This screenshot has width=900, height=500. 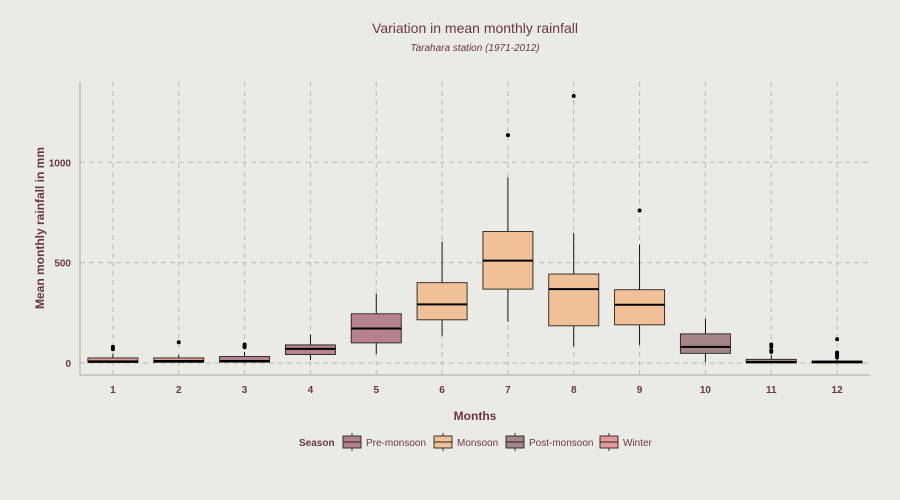 I want to click on x-tick-label: 3, so click(x=245, y=390).